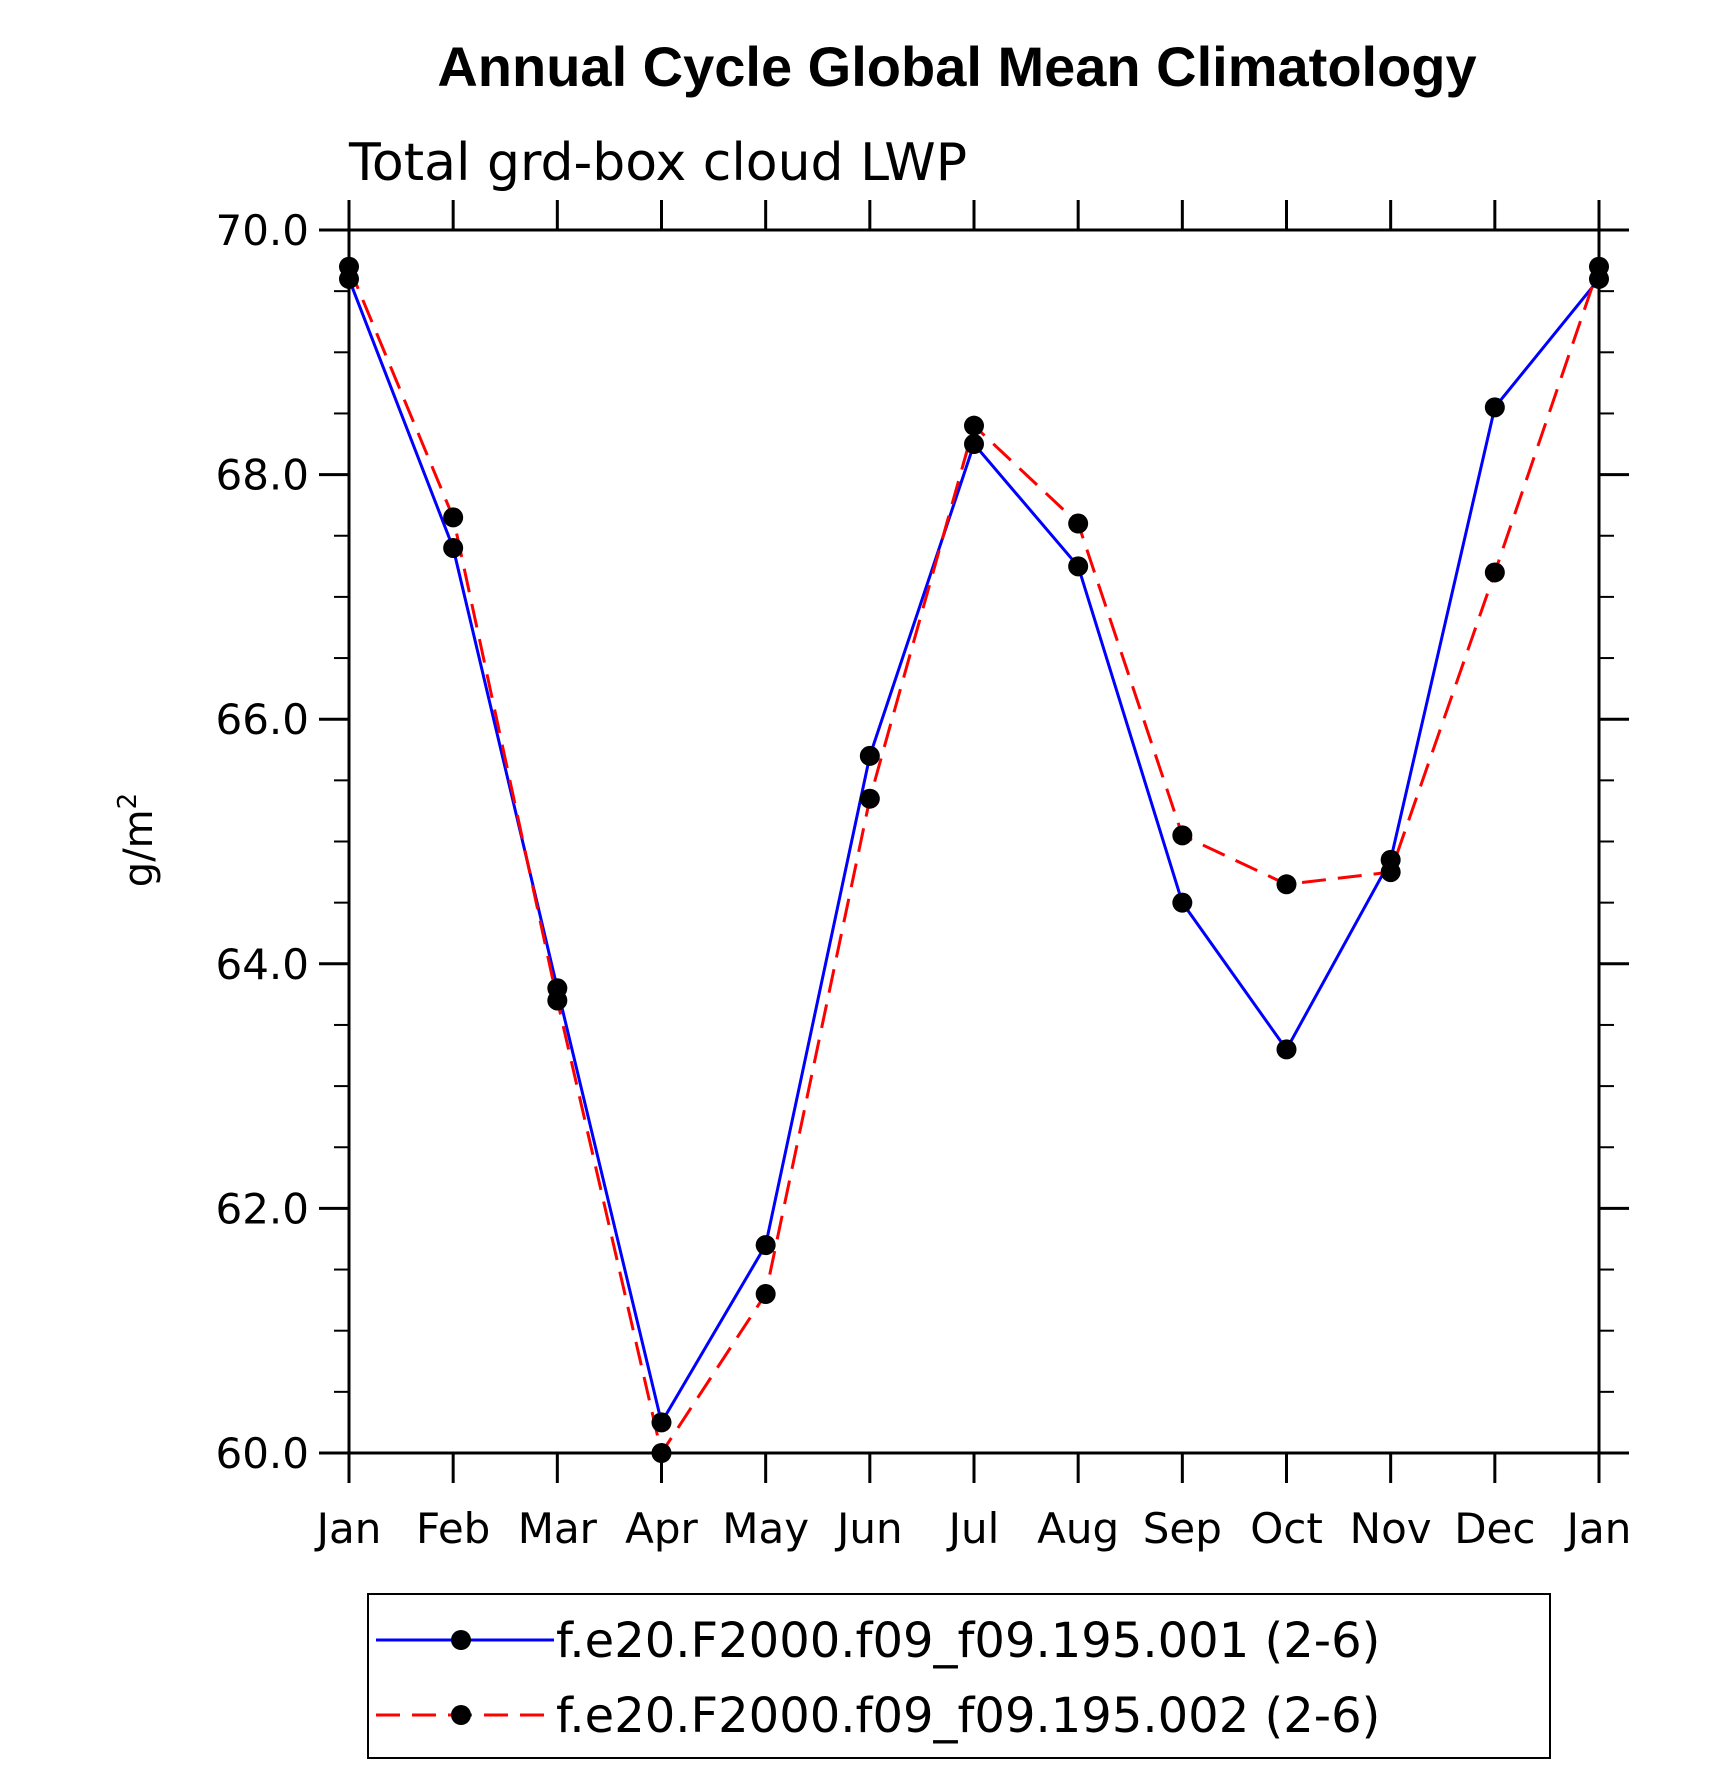  Describe the element at coordinates (657, 163) in the screenshot. I see `chart-subtitle: Total grd-box cloud LWP` at that location.